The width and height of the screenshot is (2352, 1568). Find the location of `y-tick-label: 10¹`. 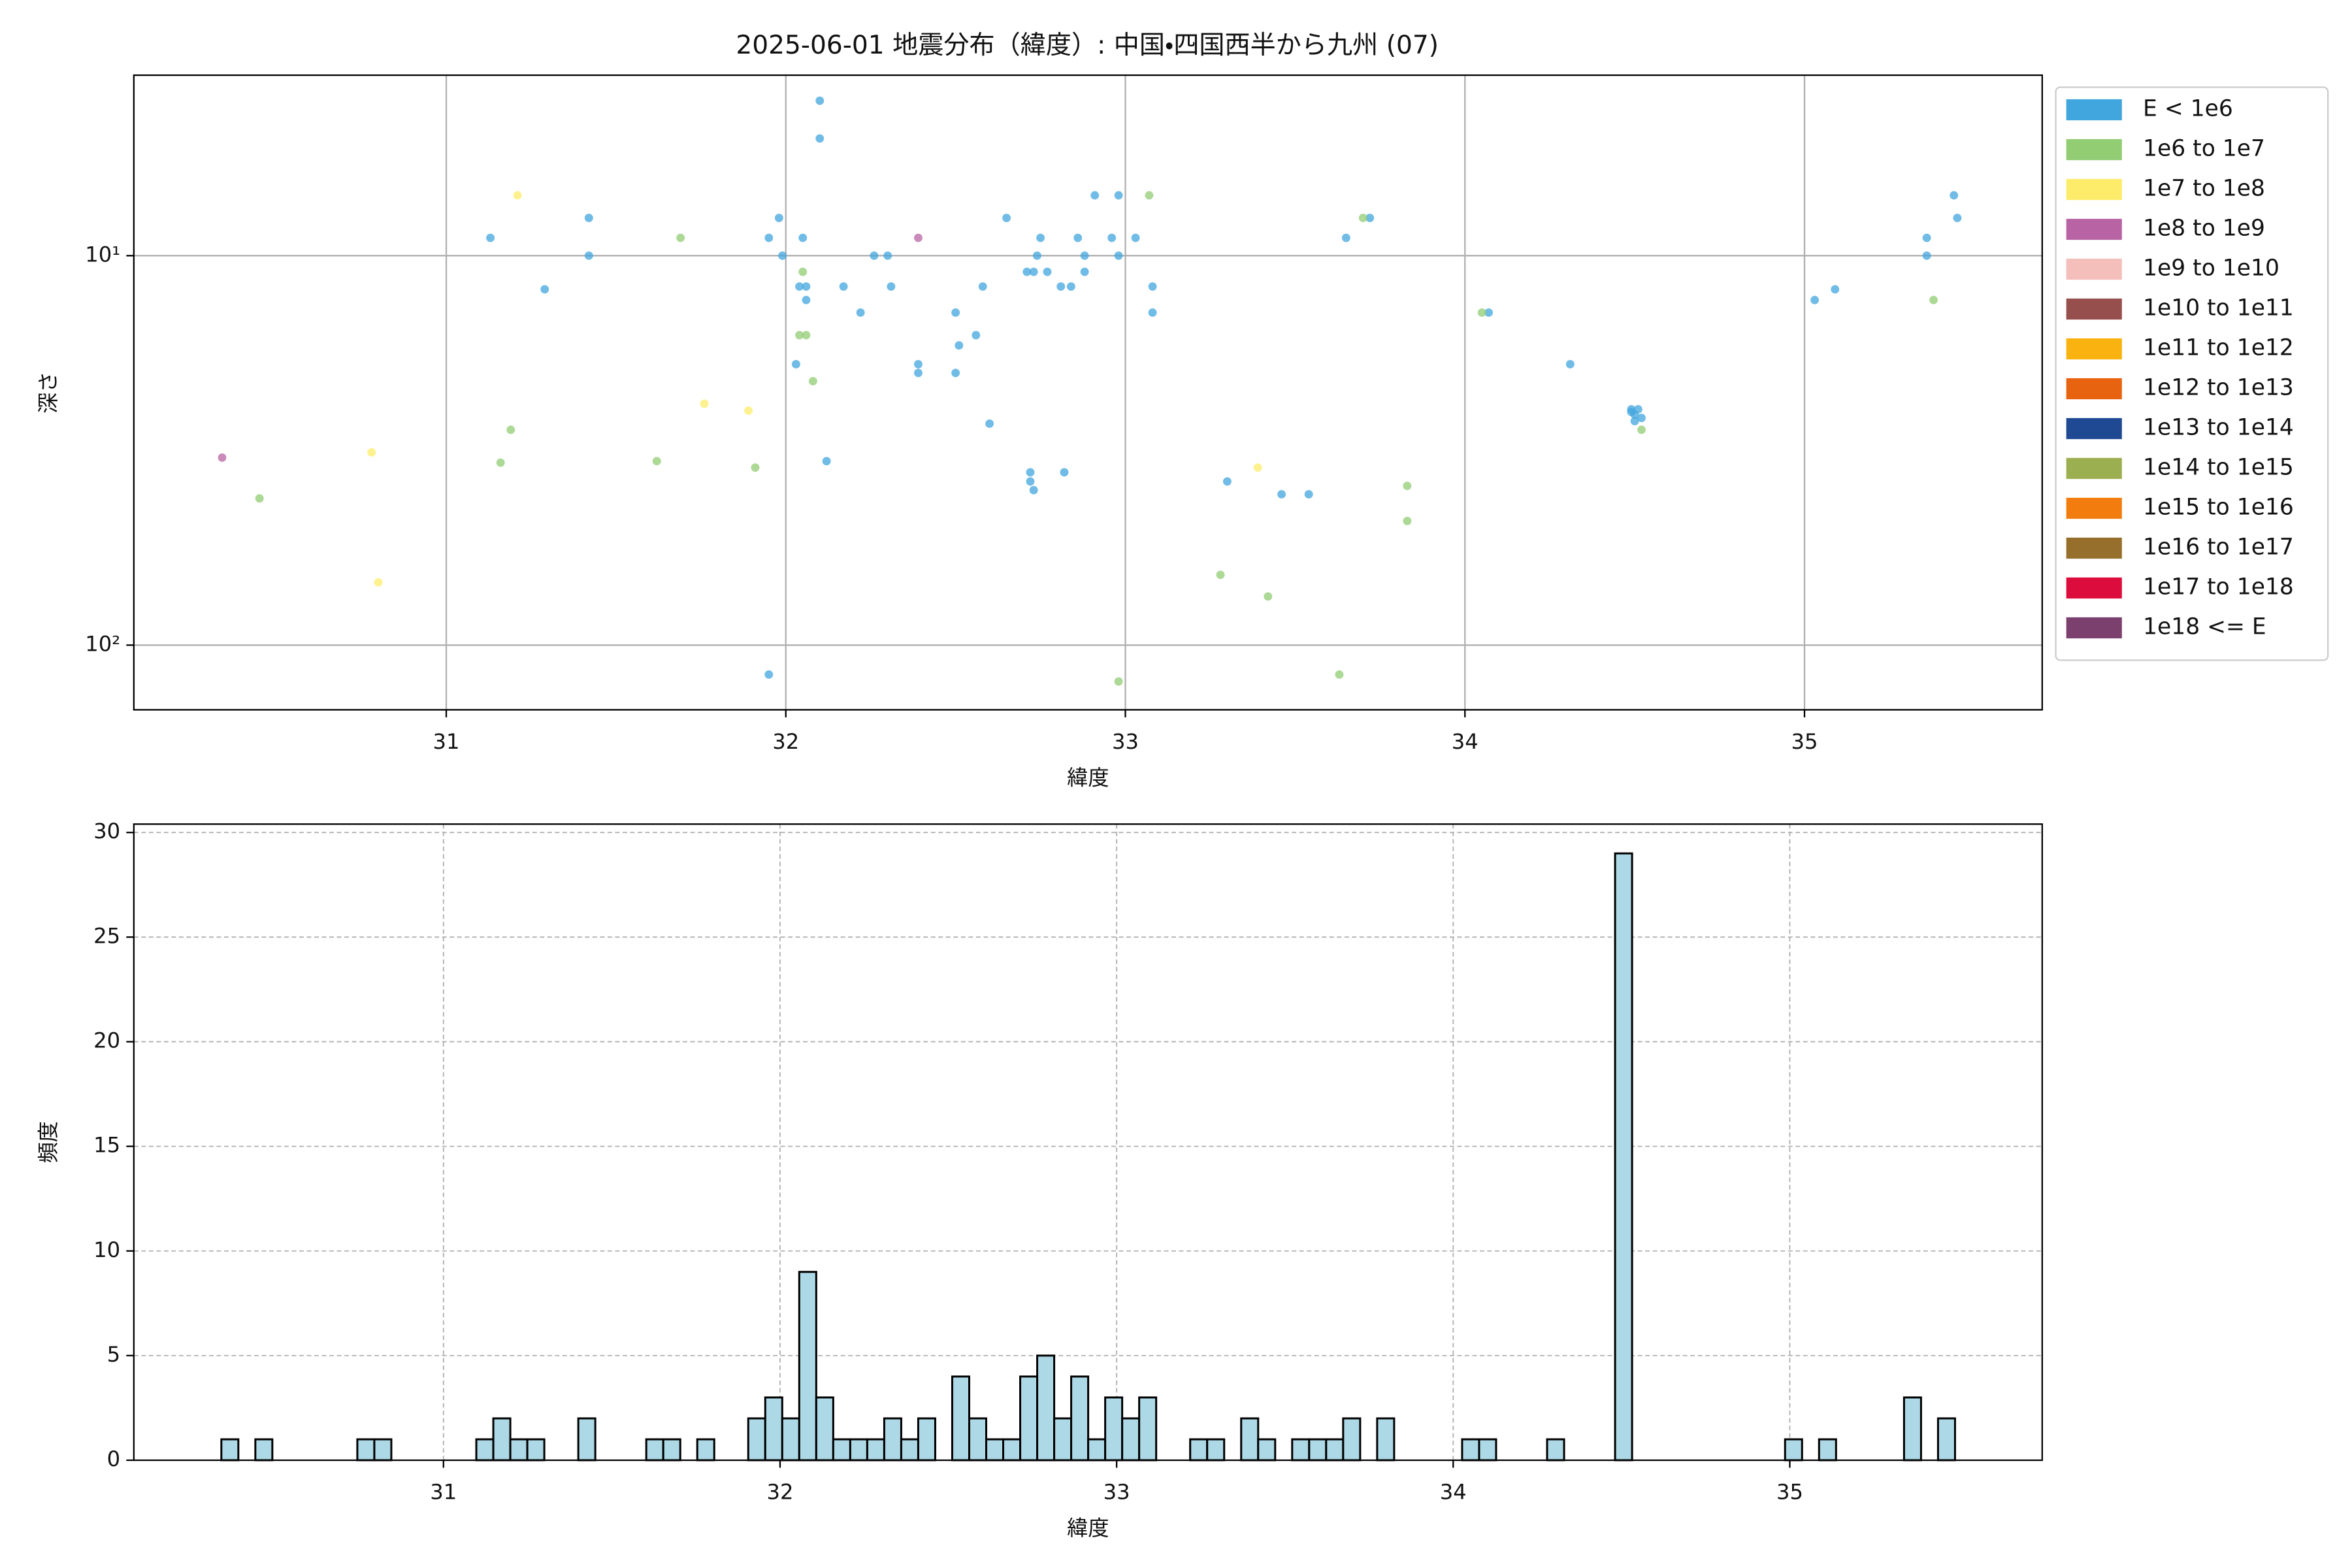

y-tick-label: 10¹ is located at coordinates (102, 254).